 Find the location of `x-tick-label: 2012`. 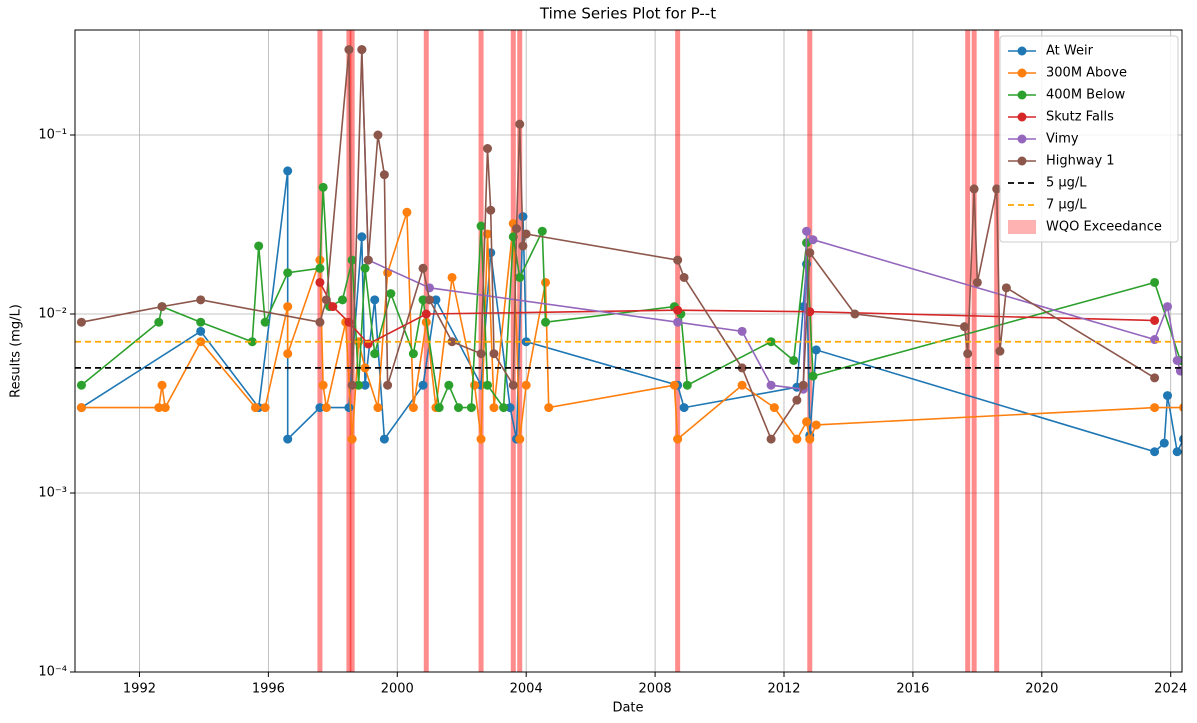

x-tick-label: 2012 is located at coordinates (783, 689).